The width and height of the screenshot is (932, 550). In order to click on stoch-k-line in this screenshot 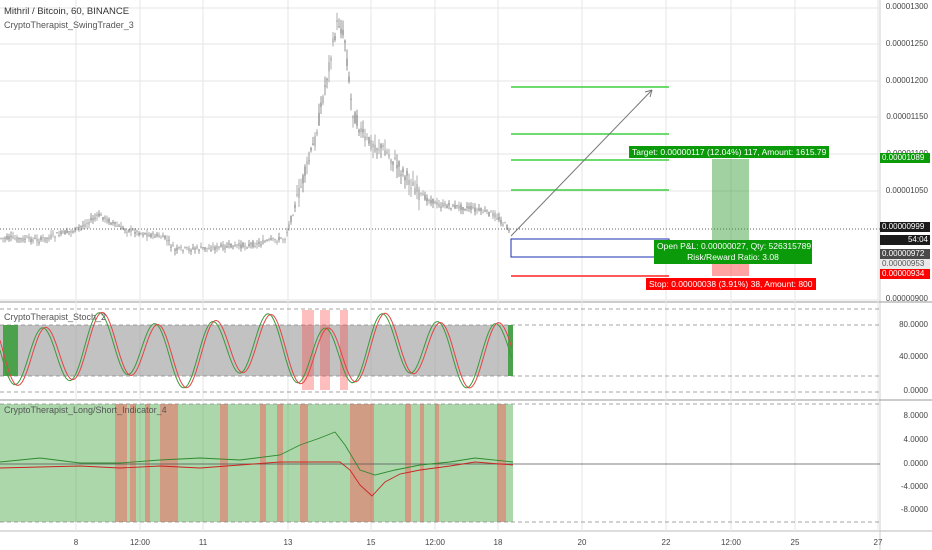, I will do `click(256, 350)`.